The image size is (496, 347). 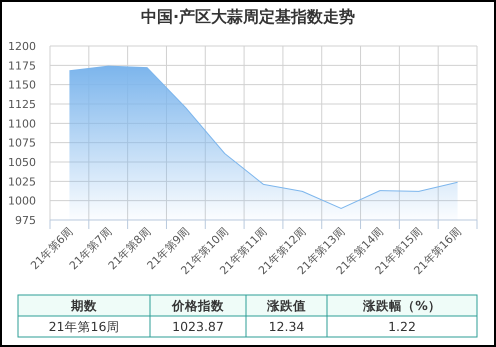 I want to click on y-tick-label: 1200, so click(x=22, y=46).